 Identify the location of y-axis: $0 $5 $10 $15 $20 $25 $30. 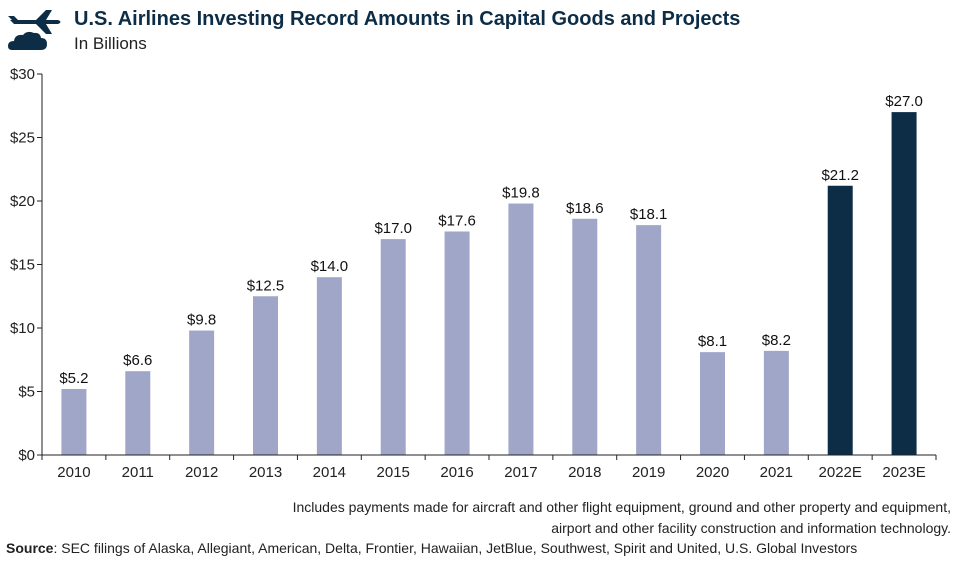
(26, 265).